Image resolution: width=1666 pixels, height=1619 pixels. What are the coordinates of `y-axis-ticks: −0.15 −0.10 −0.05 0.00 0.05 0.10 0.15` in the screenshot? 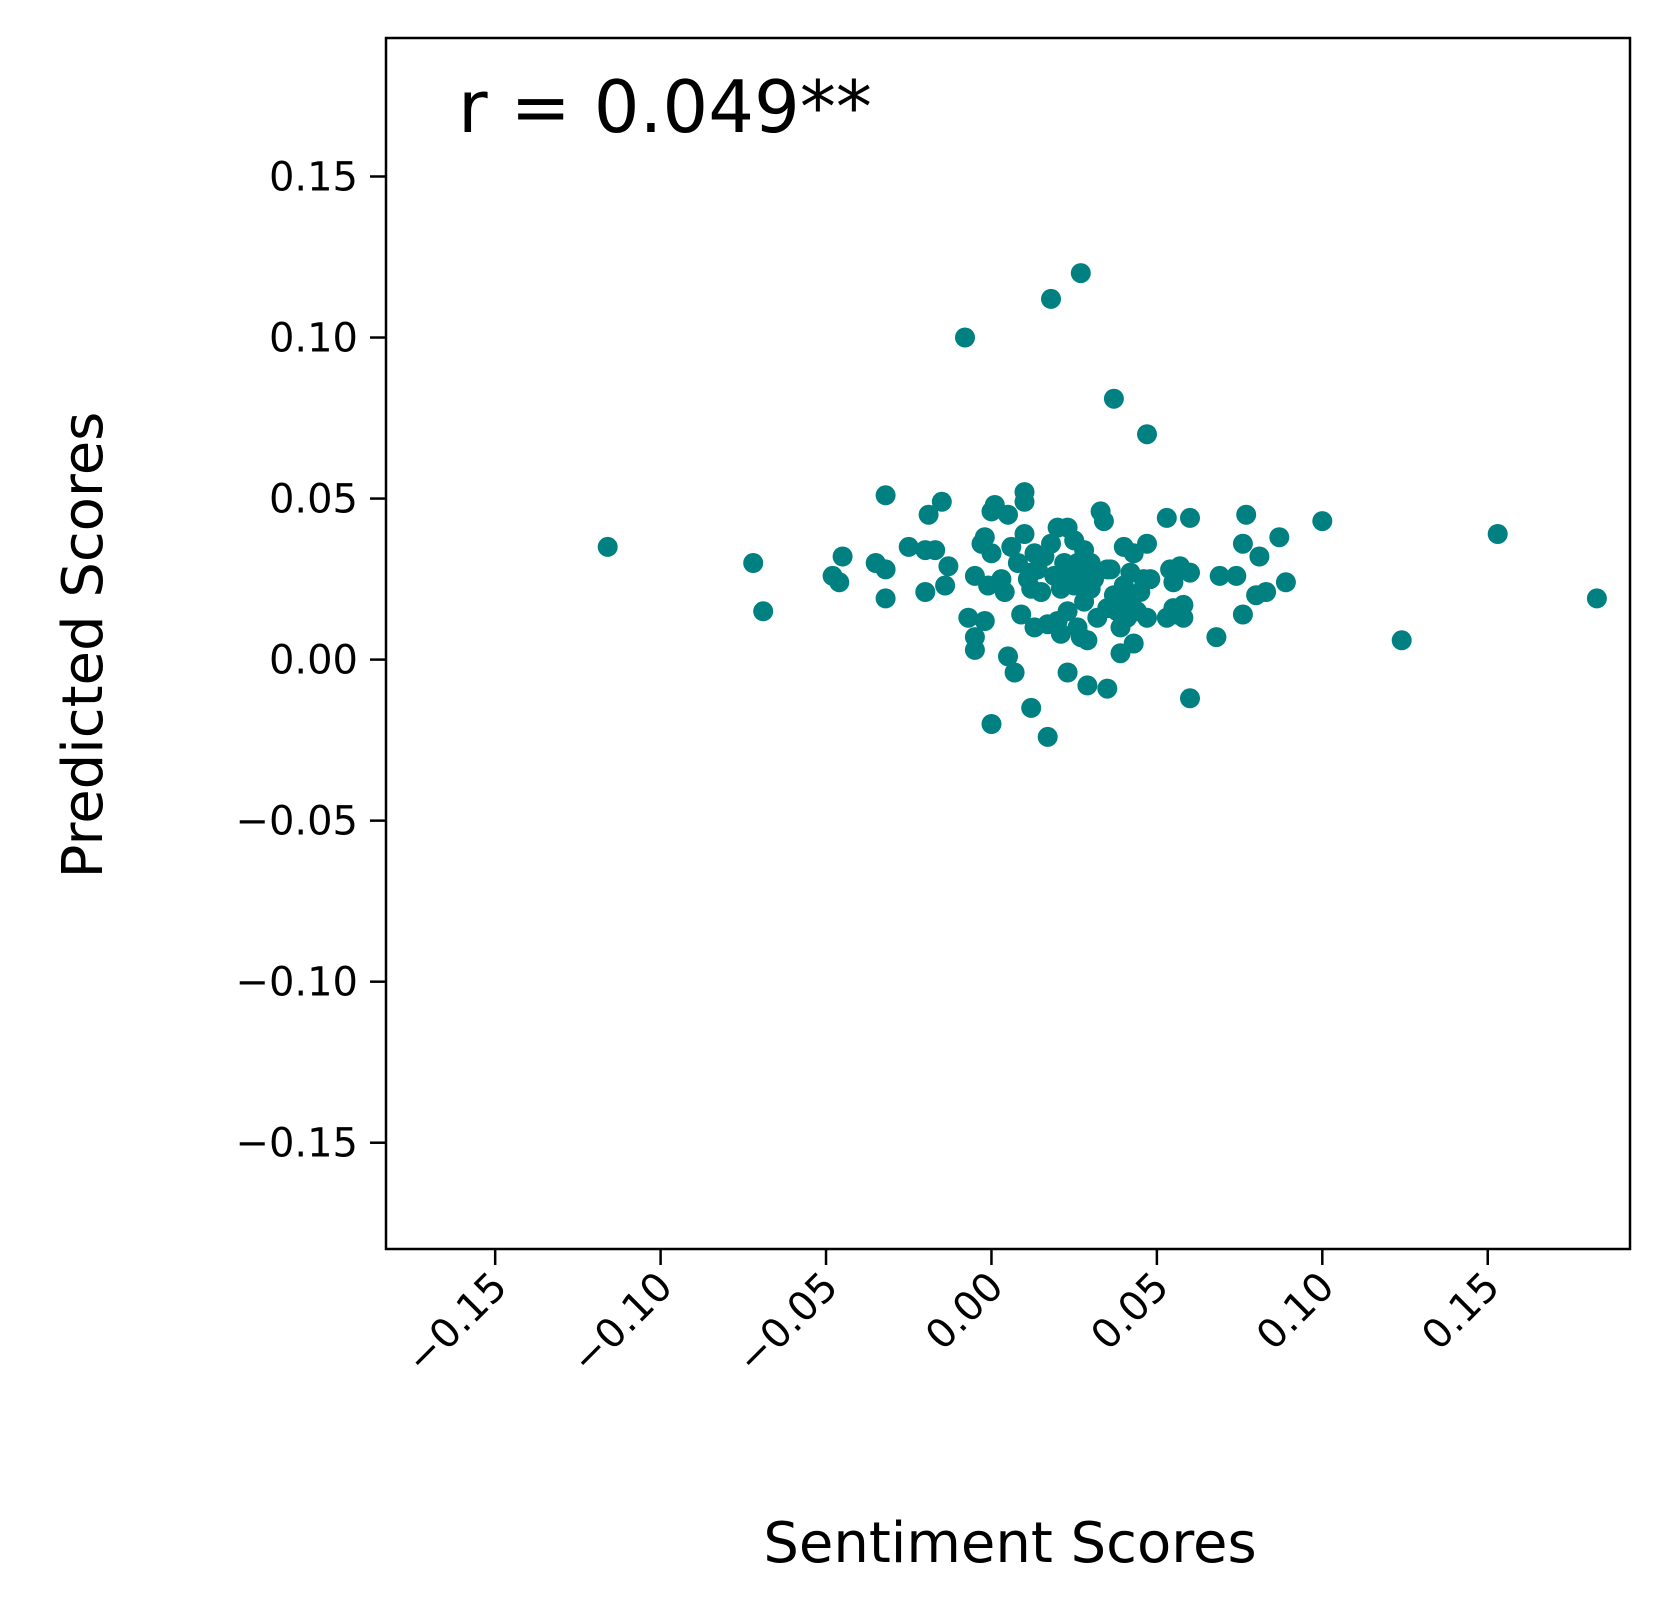 It's located at (310, 660).